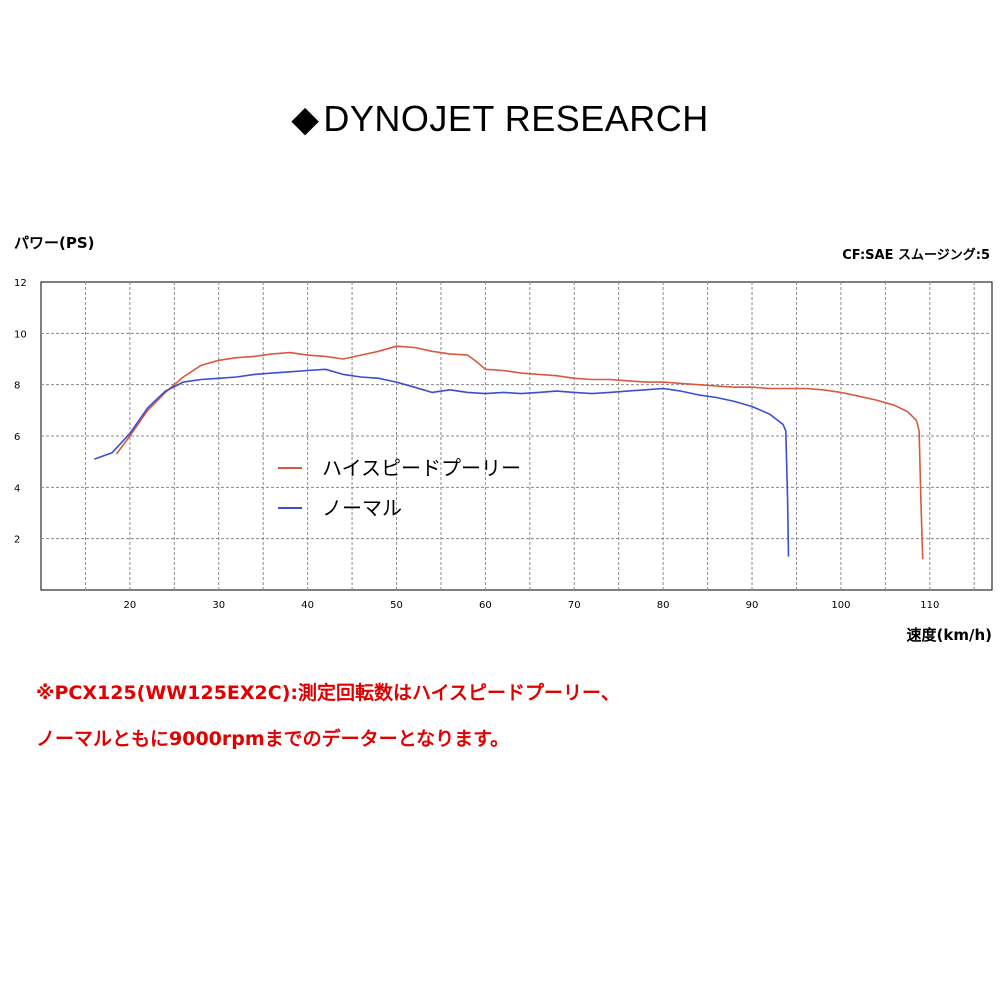 This screenshot has height=1000, width=1000. I want to click on footnote-line-2: ノーマルともに9000rpmまでのデーターとなります。, so click(273, 739).